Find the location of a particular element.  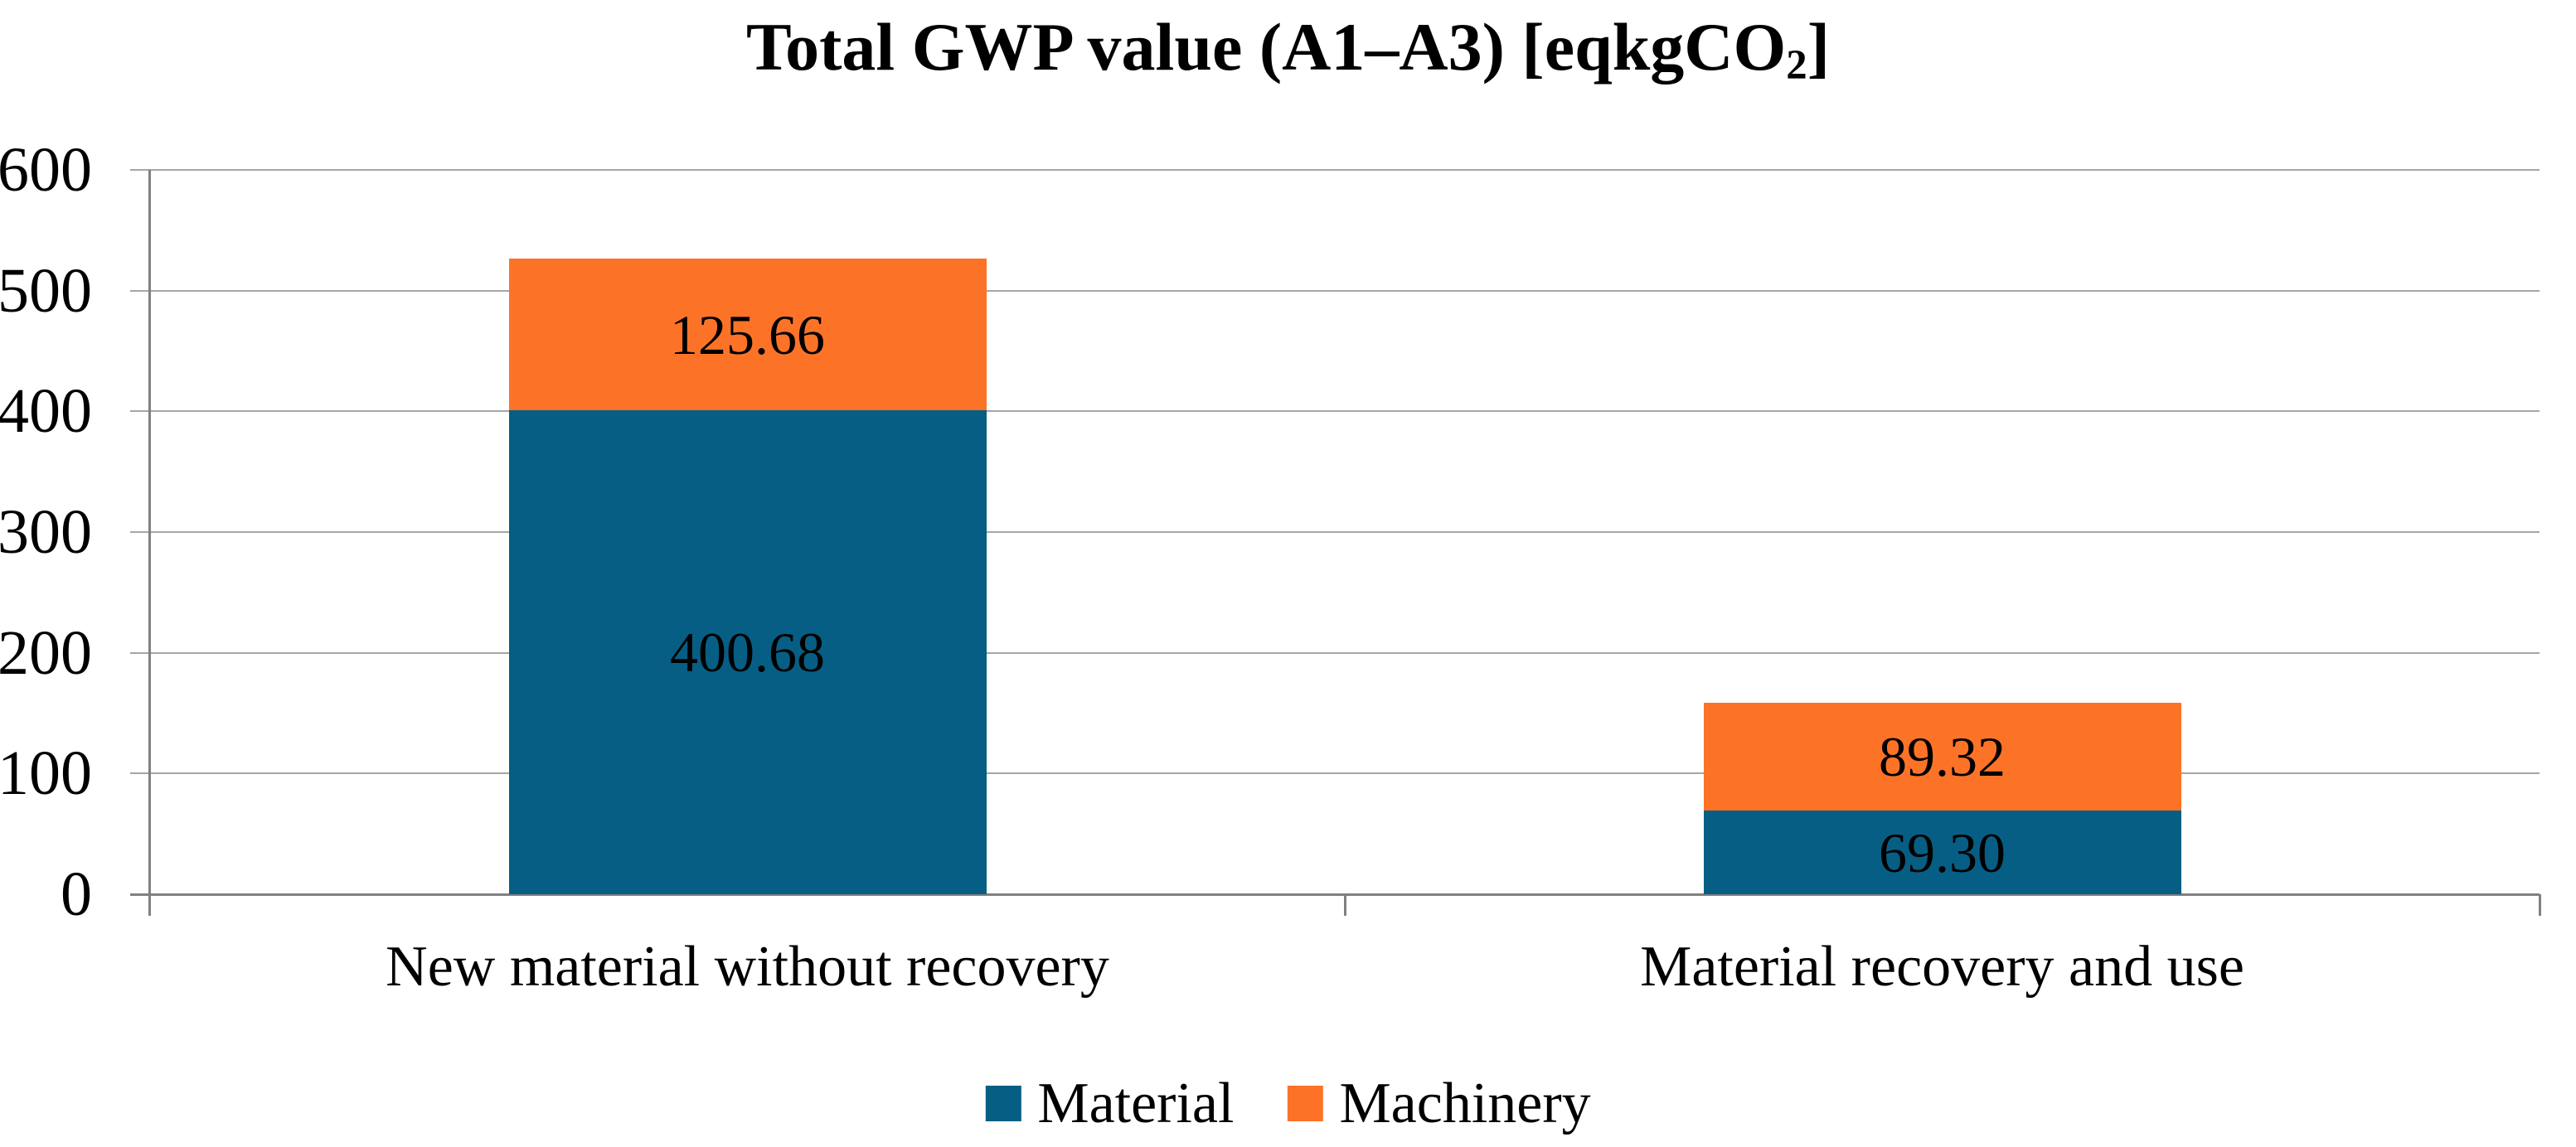

bar-segment-machinery: 89.32 is located at coordinates (1942, 756).